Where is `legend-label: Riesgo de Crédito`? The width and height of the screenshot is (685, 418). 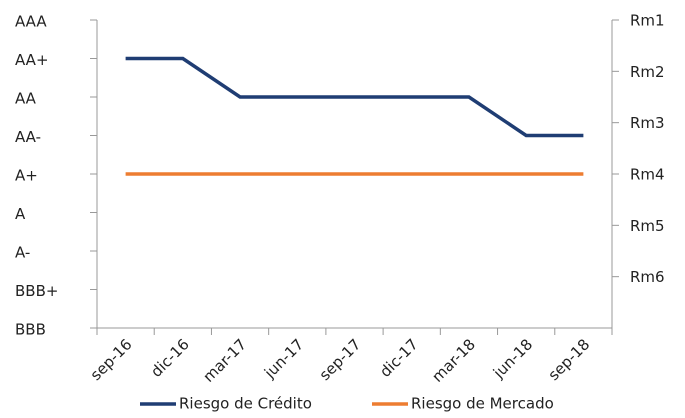 legend-label: Riesgo de Crédito is located at coordinates (245, 404).